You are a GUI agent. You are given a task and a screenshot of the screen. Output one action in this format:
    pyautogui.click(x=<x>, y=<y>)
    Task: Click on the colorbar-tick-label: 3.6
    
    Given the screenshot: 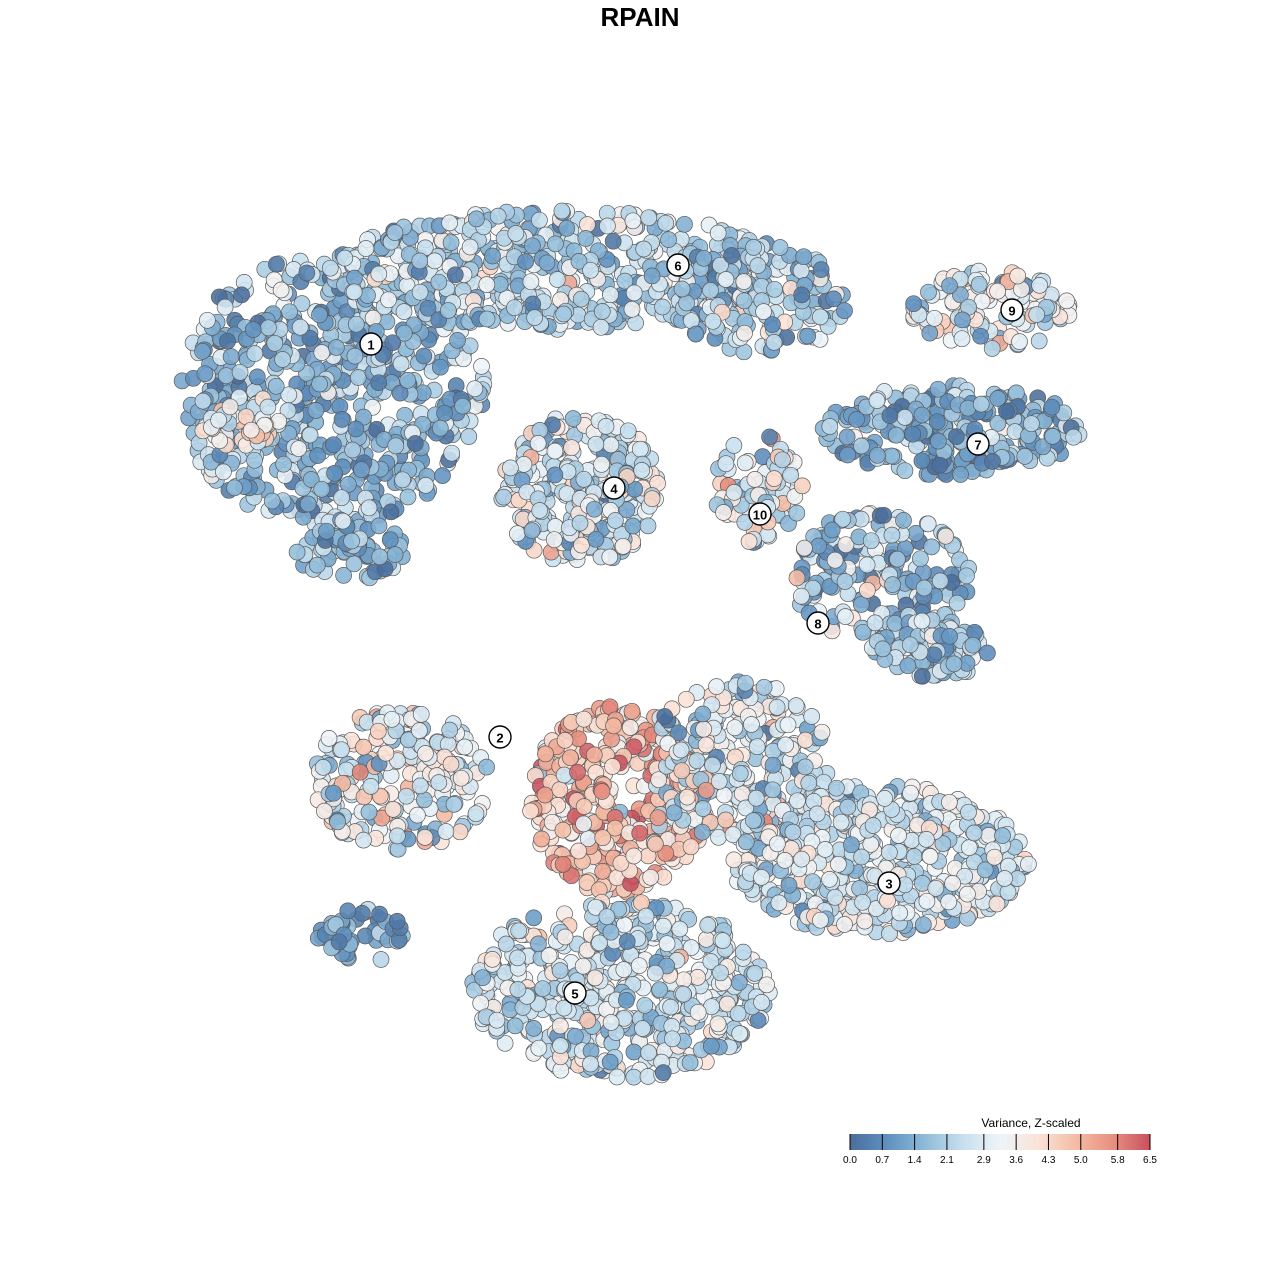 What is the action you would take?
    pyautogui.click(x=1016, y=1160)
    